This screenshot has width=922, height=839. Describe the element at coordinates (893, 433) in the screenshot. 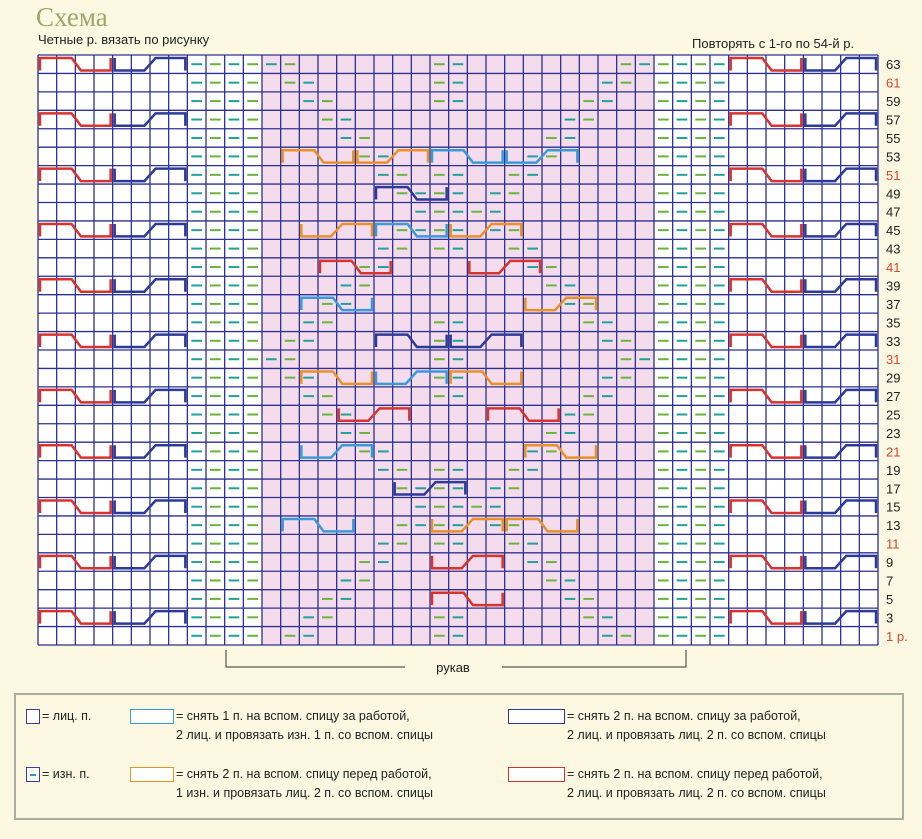

I see `row-number: 23` at that location.